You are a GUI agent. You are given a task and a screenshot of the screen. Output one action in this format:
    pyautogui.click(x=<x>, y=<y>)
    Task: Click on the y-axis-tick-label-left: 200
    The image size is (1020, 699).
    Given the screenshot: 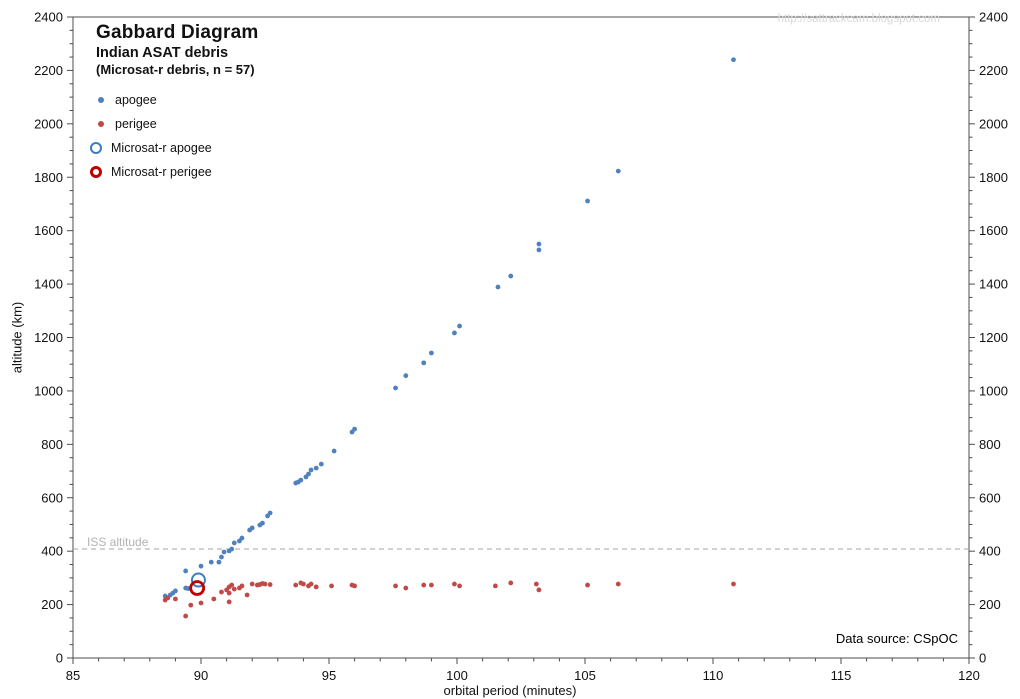 What is the action you would take?
    pyautogui.click(x=52, y=604)
    